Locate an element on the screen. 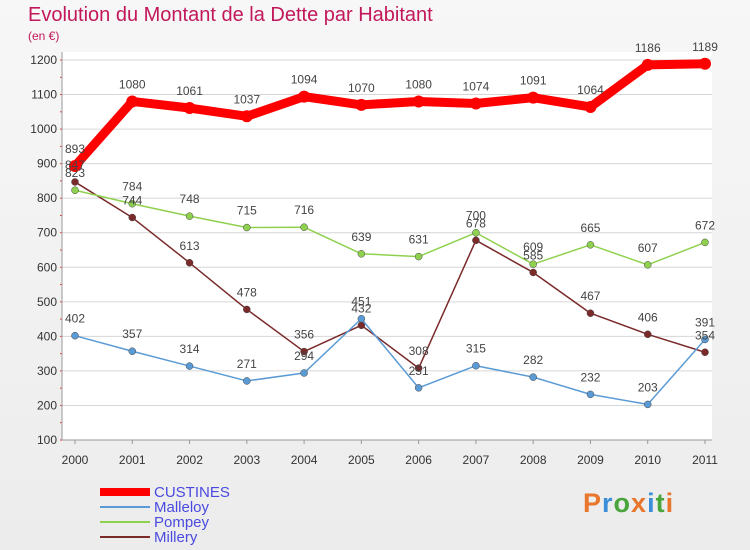  logo-letter: i is located at coordinates (651, 503).